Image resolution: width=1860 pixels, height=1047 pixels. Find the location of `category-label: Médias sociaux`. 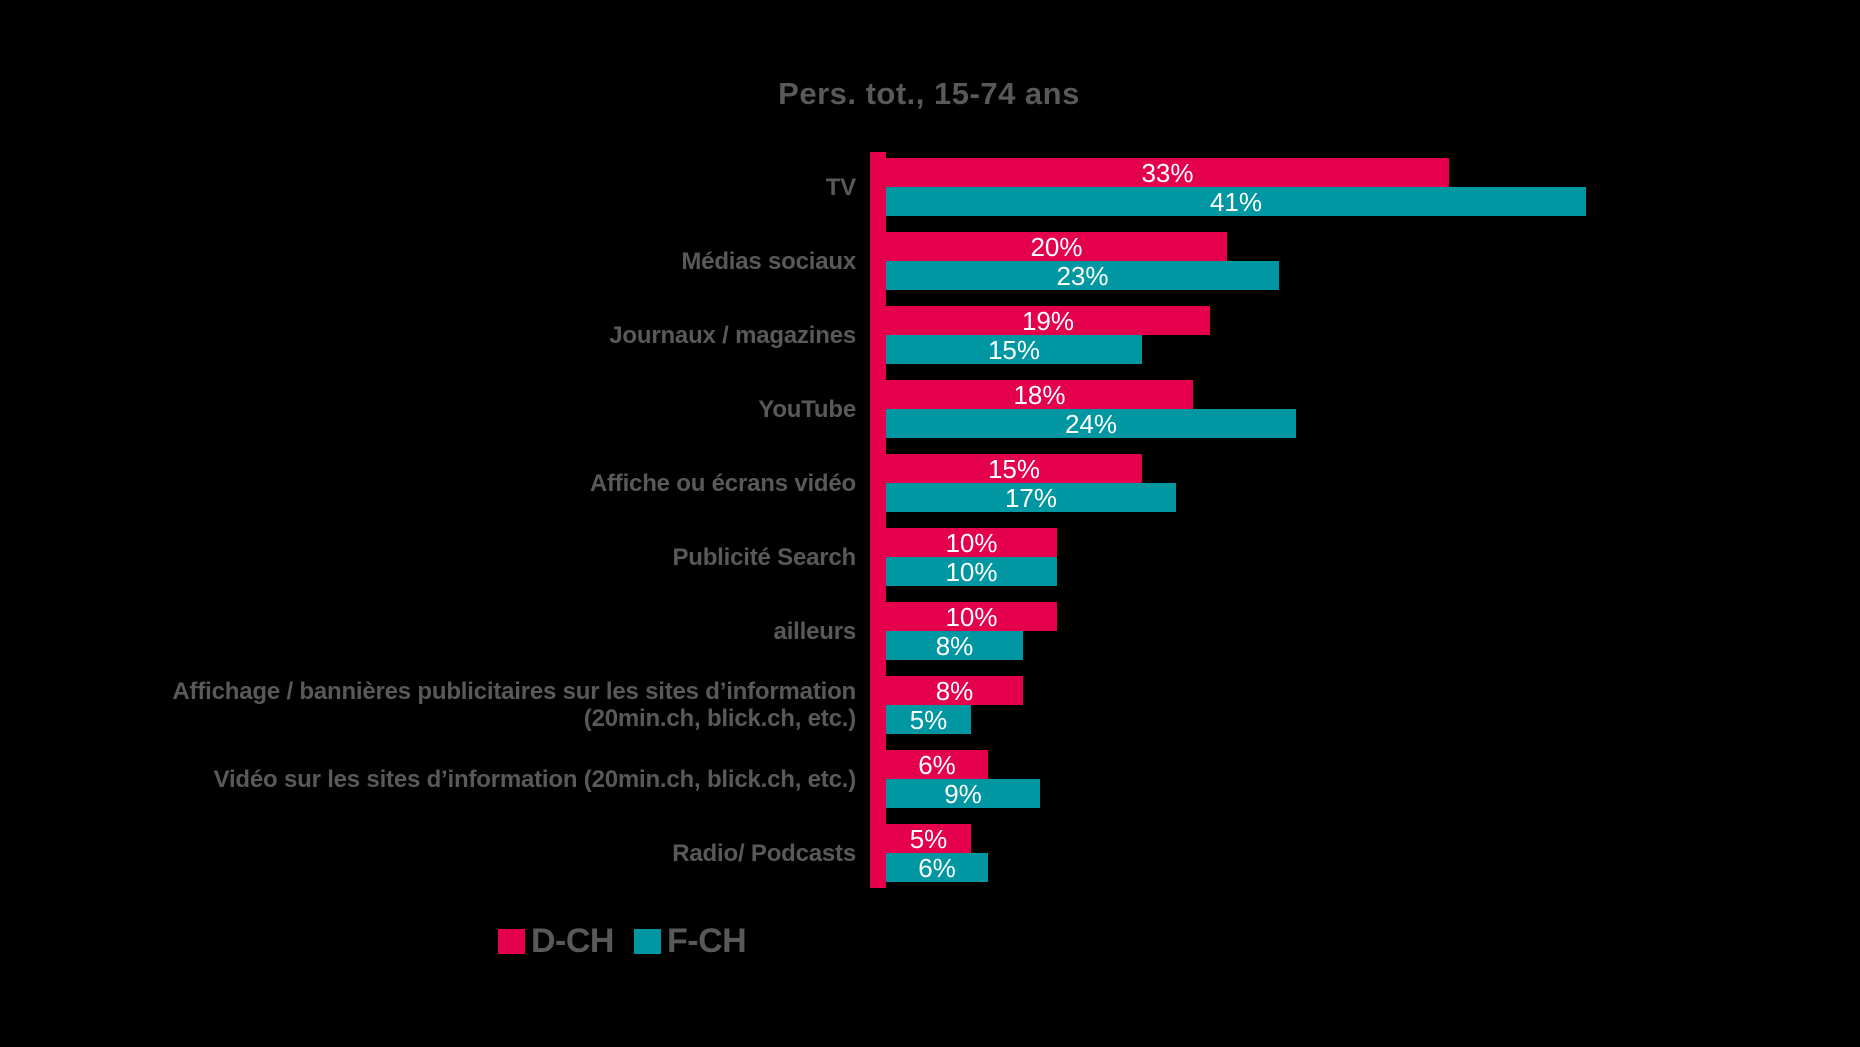

category-label: Médias sociaux is located at coordinates (768, 261).